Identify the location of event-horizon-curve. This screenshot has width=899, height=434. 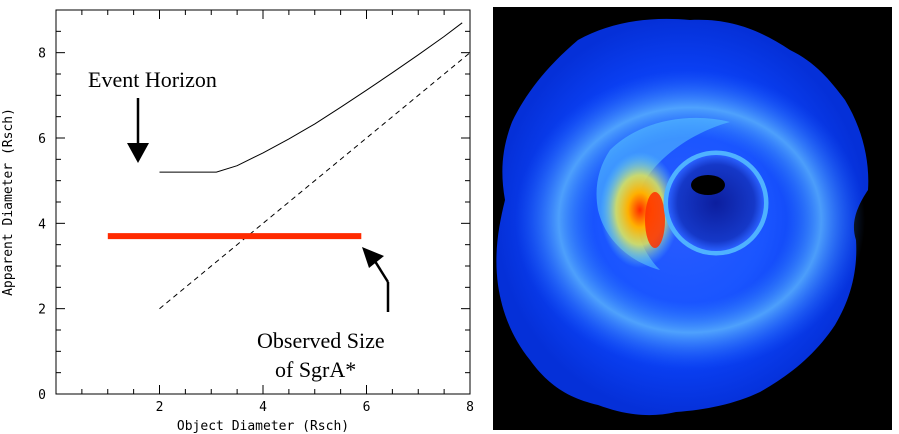
(311, 97).